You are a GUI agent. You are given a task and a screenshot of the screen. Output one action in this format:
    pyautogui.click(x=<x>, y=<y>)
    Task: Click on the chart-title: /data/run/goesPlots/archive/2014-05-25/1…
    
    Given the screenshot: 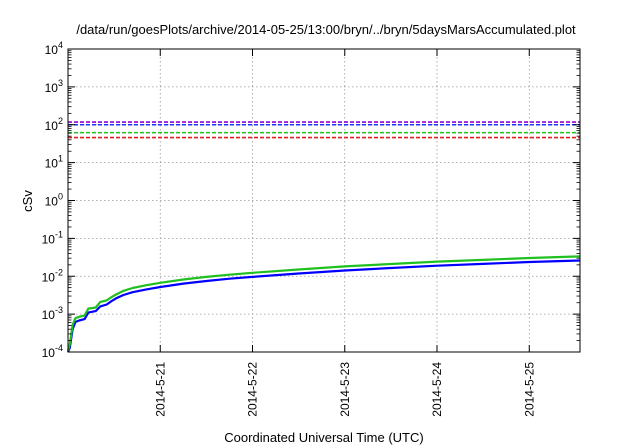 What is the action you would take?
    pyautogui.click(x=326, y=29)
    